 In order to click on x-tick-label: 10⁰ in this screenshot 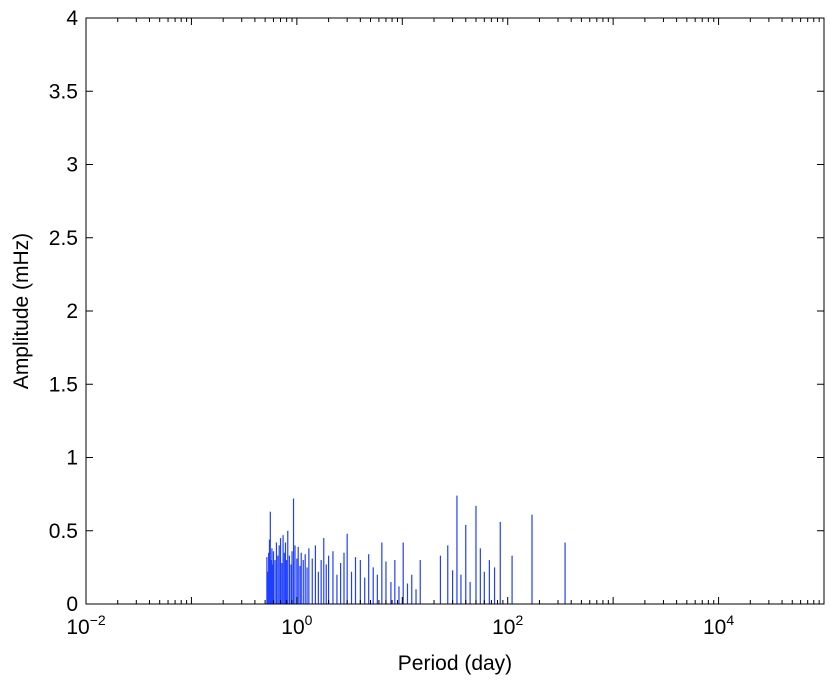, I will do `click(296, 625)`.